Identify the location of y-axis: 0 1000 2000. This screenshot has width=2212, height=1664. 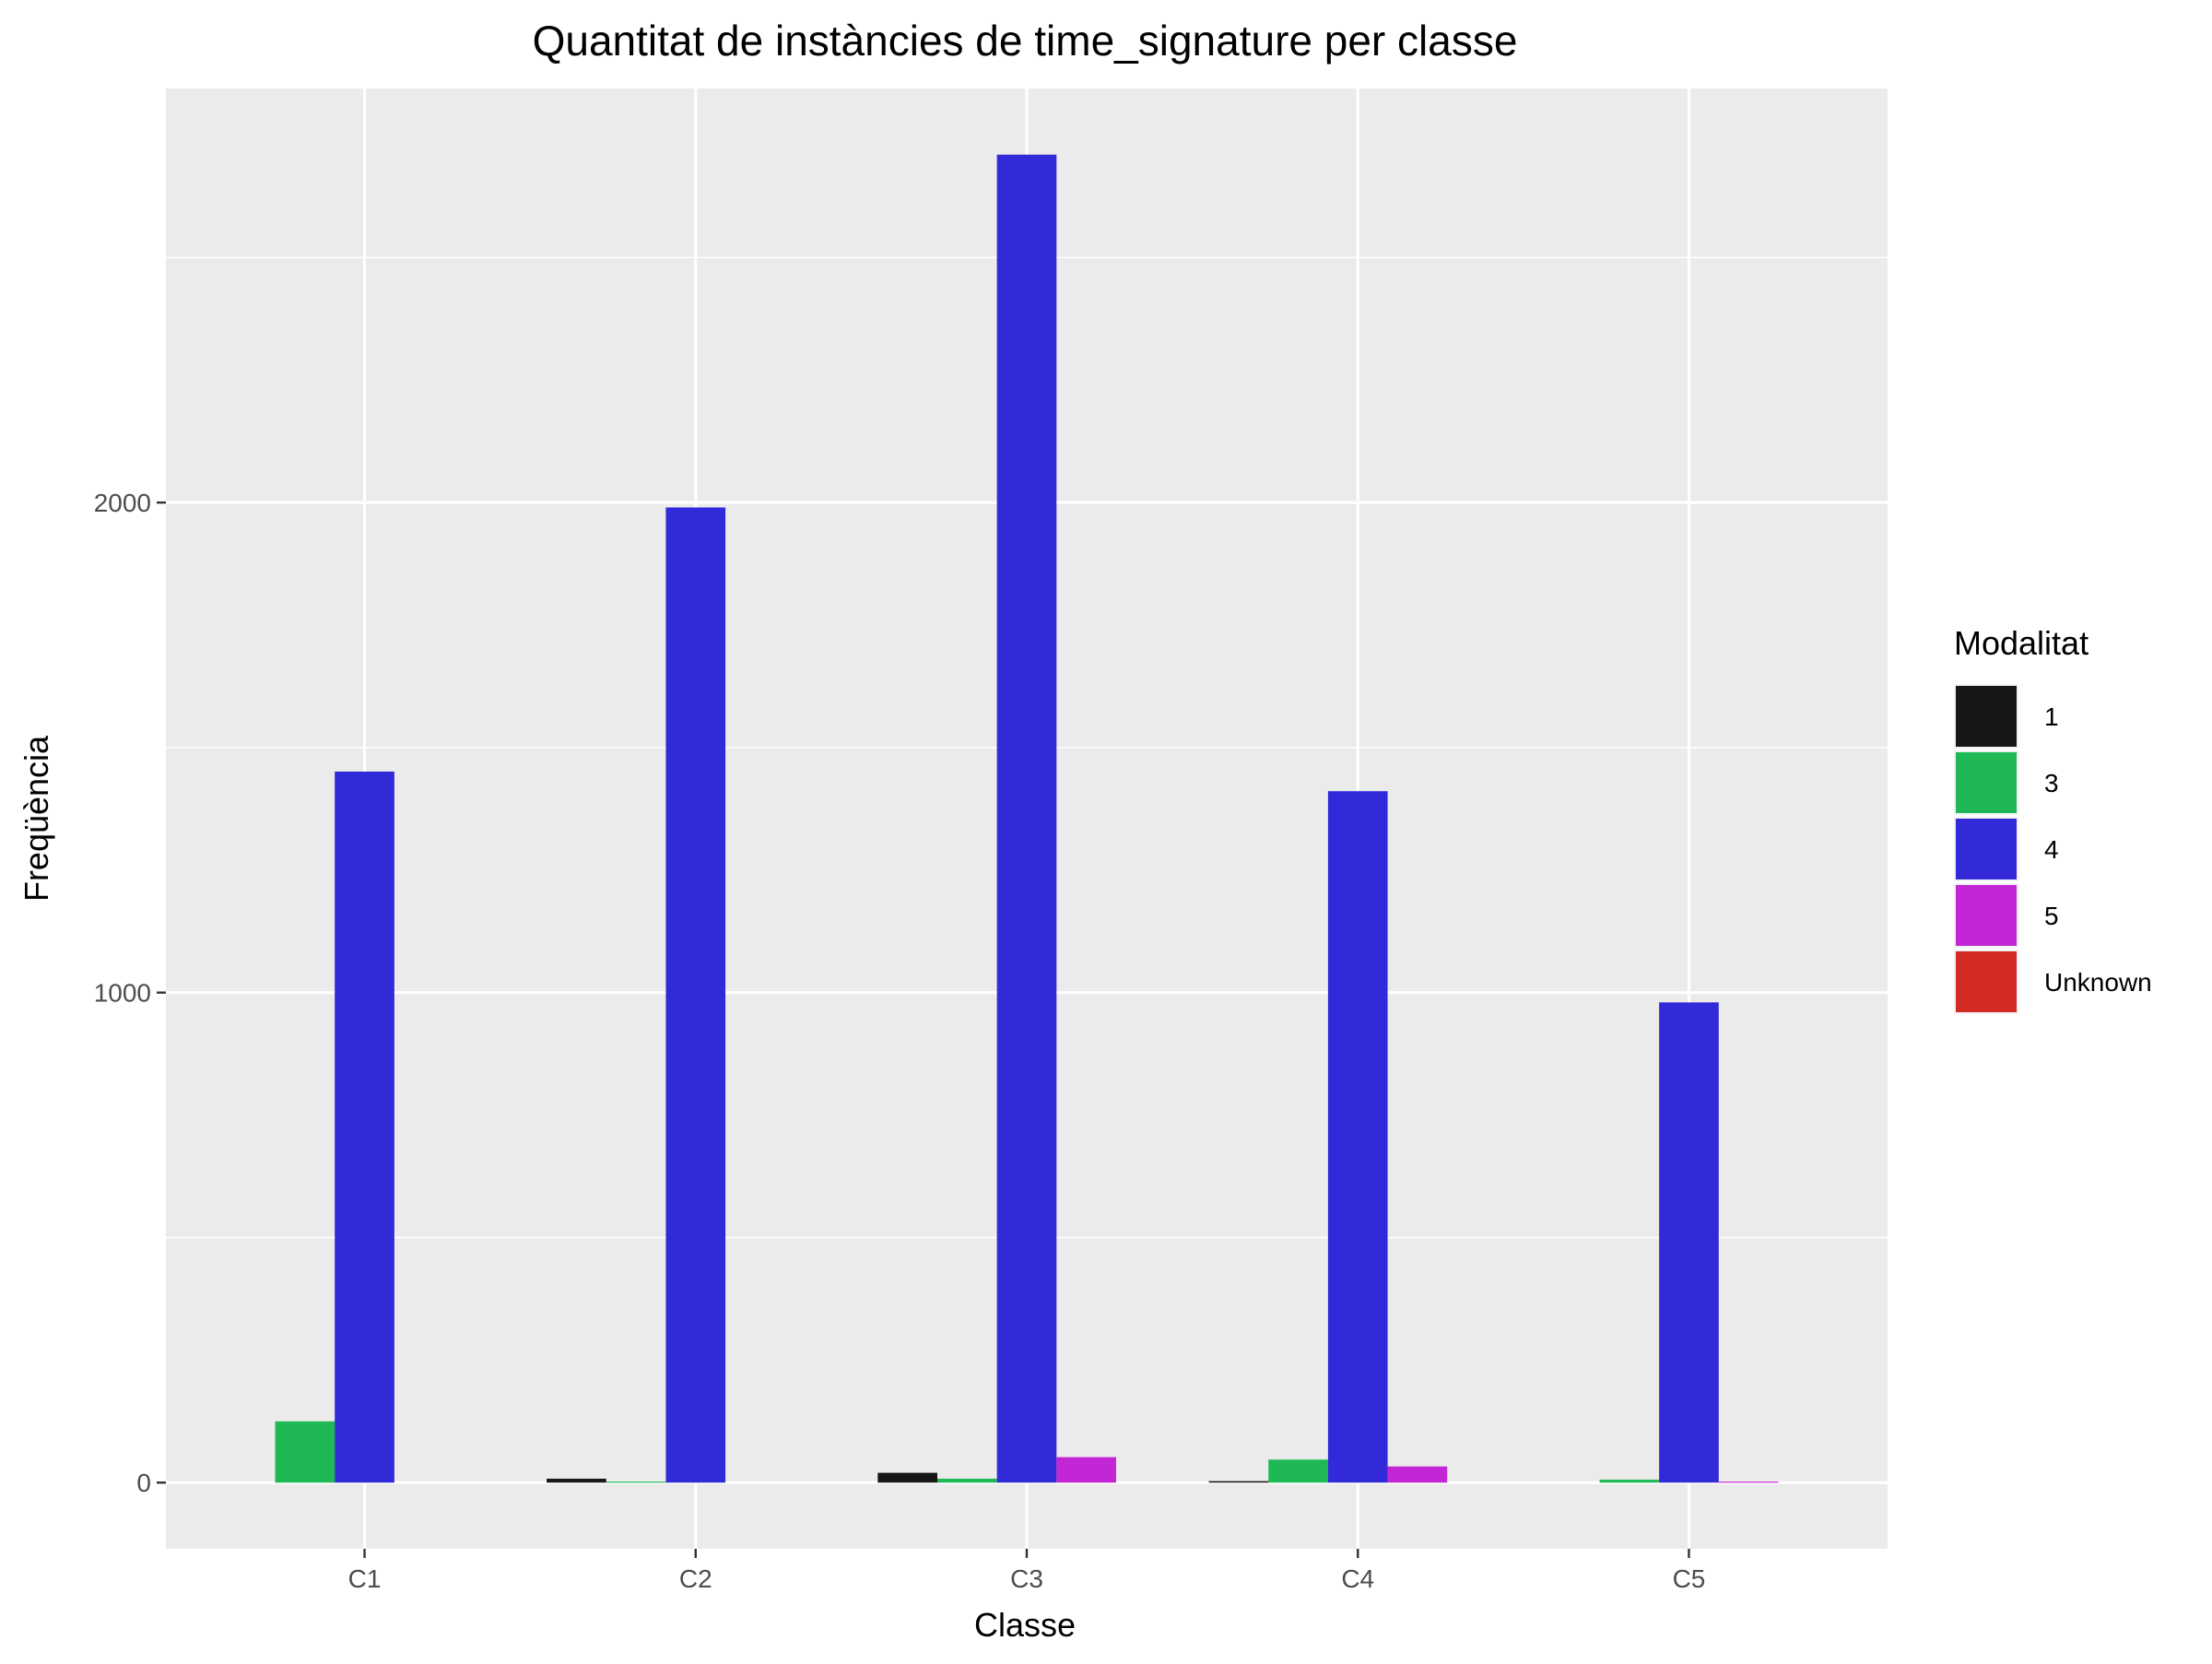
(130, 993).